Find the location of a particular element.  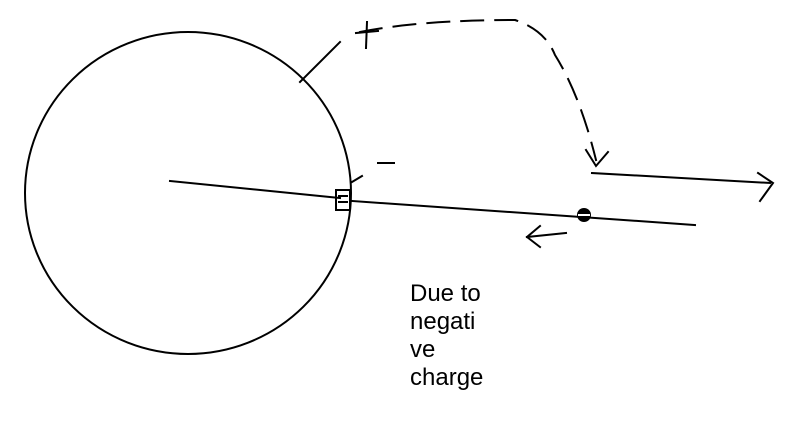

note-line-2: negati is located at coordinates (443, 321).